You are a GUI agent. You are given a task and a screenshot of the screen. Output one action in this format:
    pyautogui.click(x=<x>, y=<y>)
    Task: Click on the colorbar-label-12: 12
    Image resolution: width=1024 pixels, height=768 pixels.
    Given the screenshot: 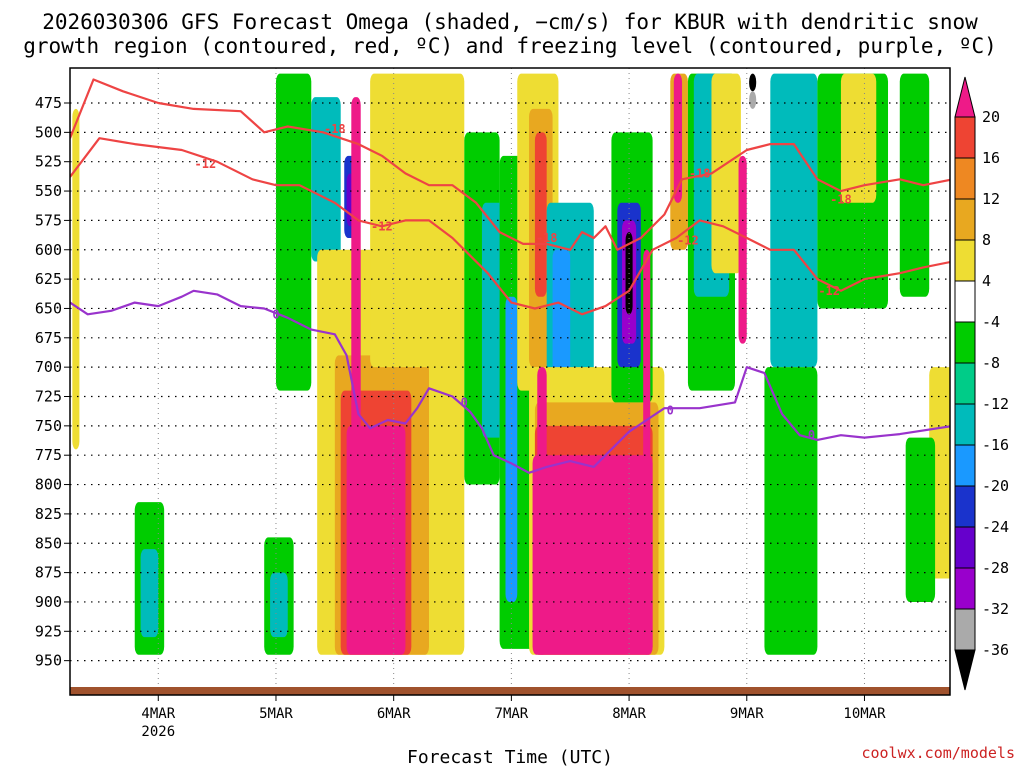 What is the action you would take?
    pyautogui.click(x=991, y=199)
    